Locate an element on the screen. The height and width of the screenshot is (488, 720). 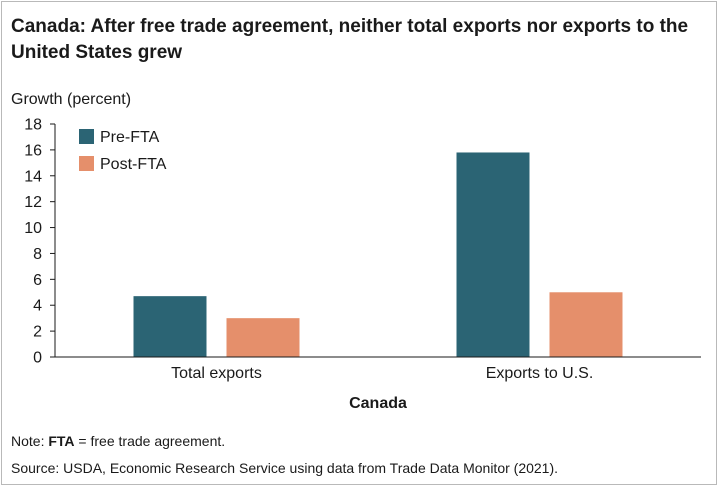
y-tick-label: 16 is located at coordinates (33, 150).